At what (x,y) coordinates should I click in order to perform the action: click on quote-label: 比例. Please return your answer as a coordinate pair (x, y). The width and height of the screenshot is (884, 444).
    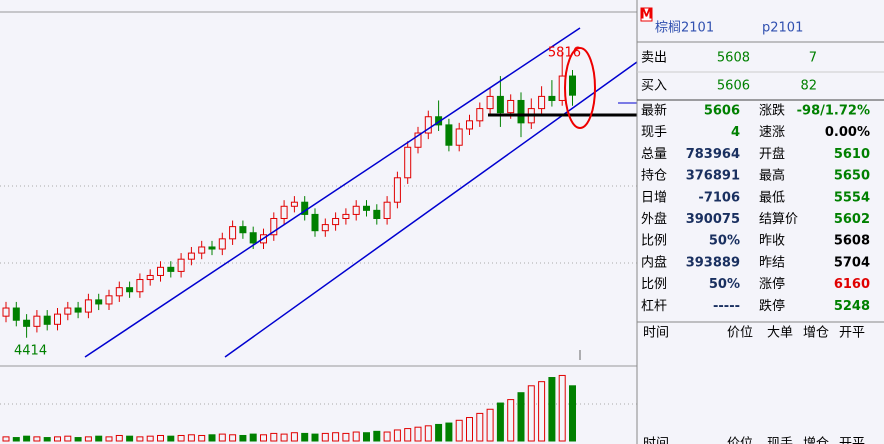
    Looking at the image, I should click on (654, 241).